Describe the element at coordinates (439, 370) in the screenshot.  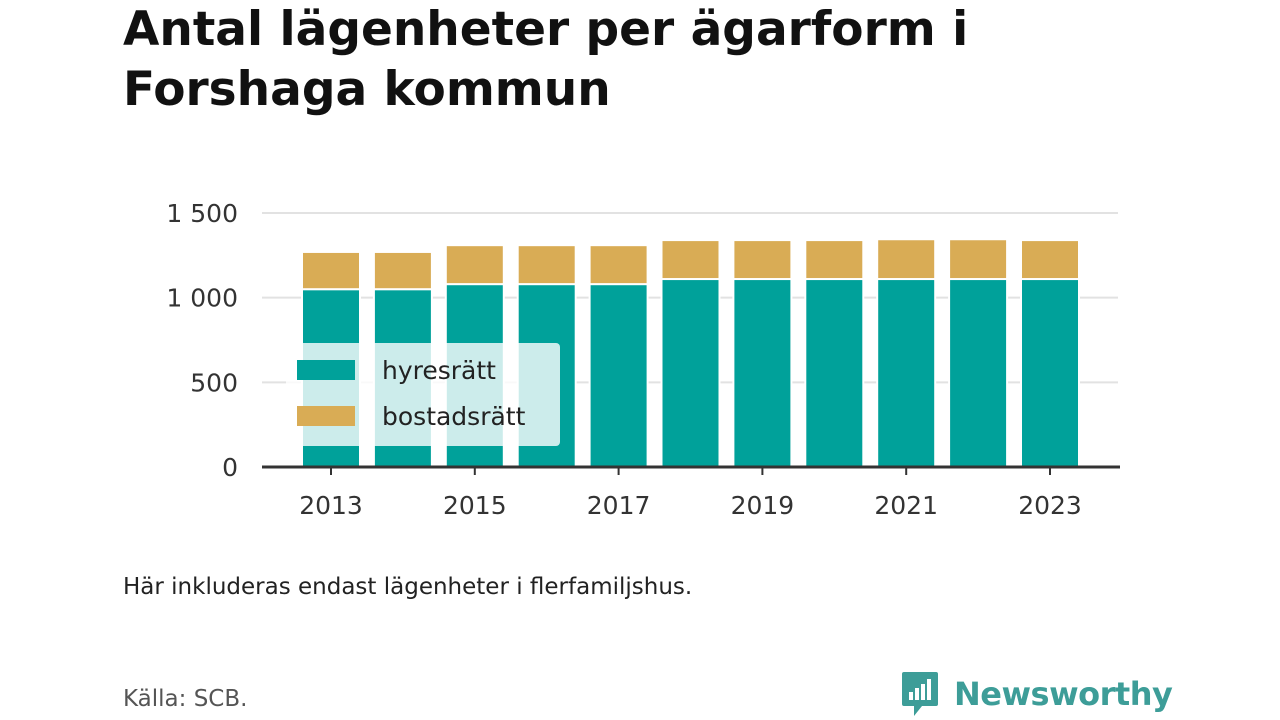
I see `legend-label: hyresrätt` at that location.